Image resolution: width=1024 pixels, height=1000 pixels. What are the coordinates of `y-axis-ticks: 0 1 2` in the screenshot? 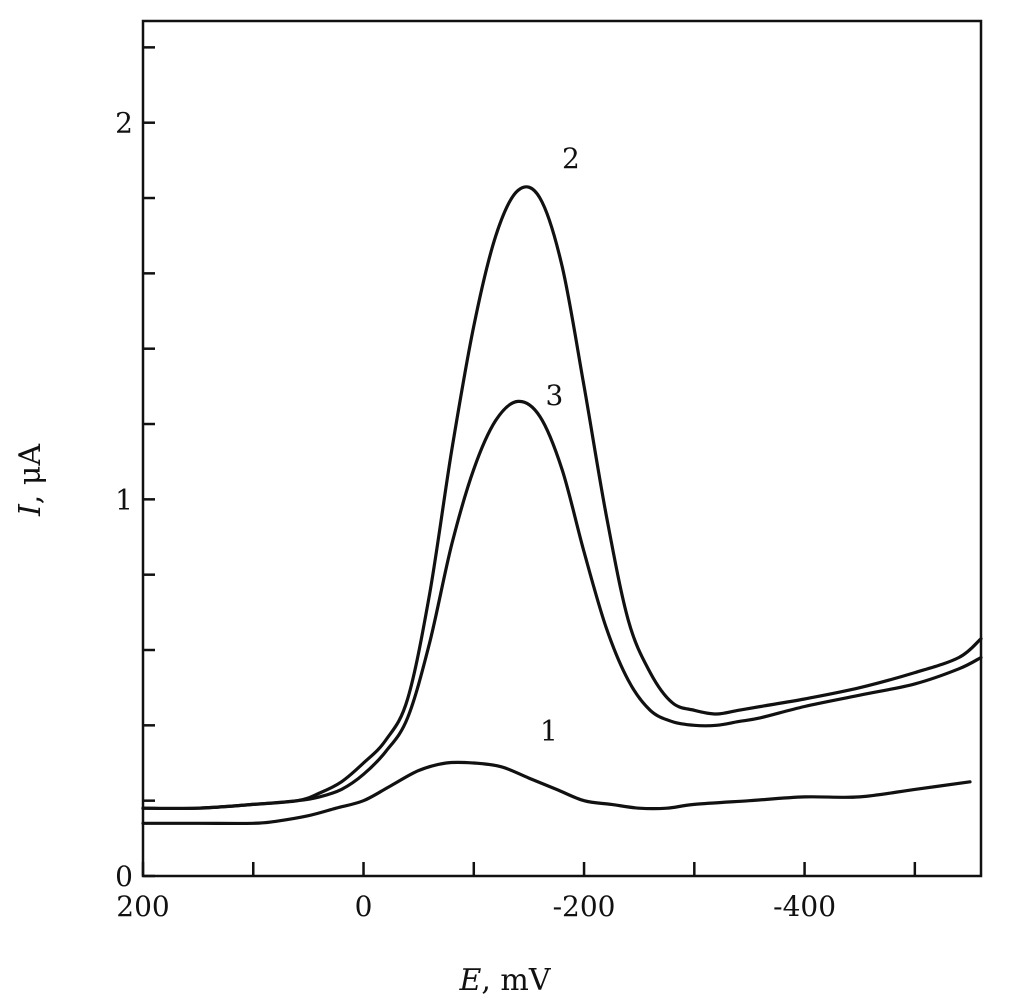 It's located at (135, 469).